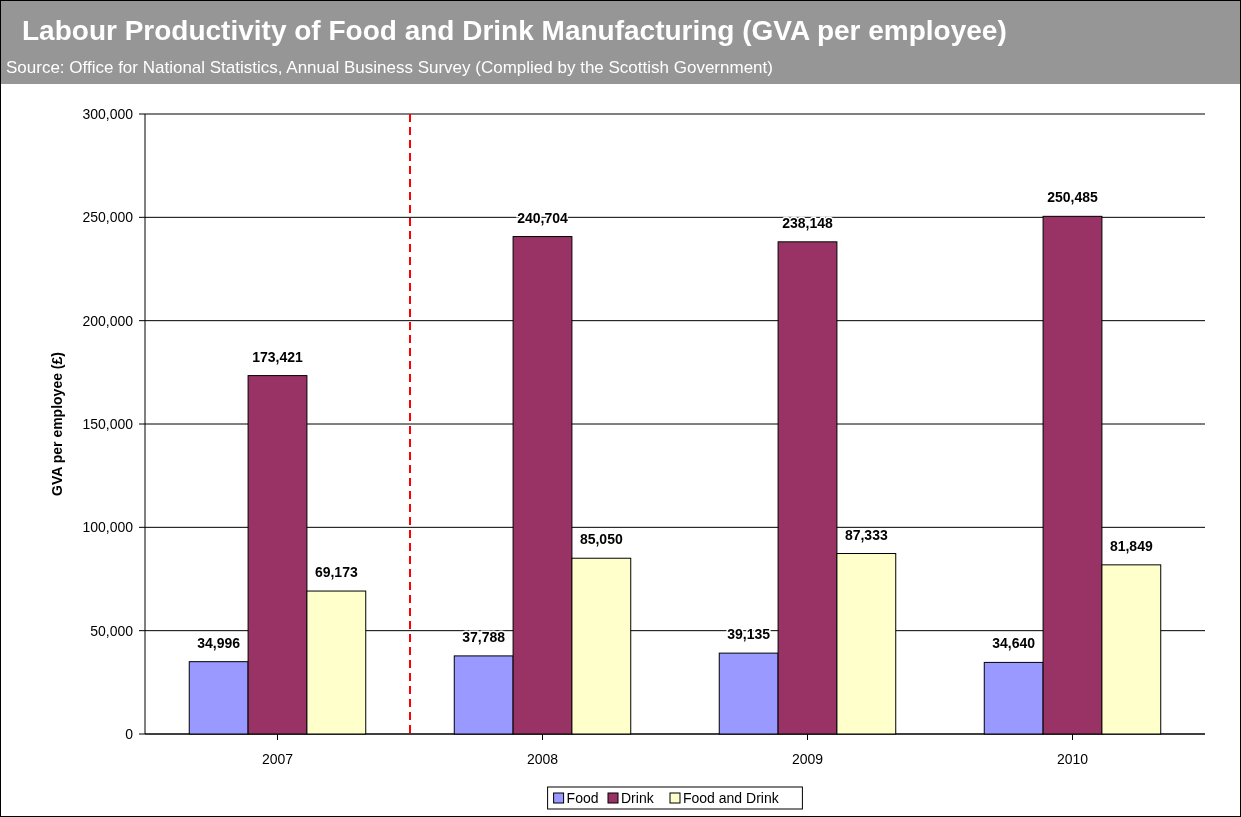 Image resolution: width=1241 pixels, height=817 pixels. I want to click on legend-label: Drink, so click(638, 798).